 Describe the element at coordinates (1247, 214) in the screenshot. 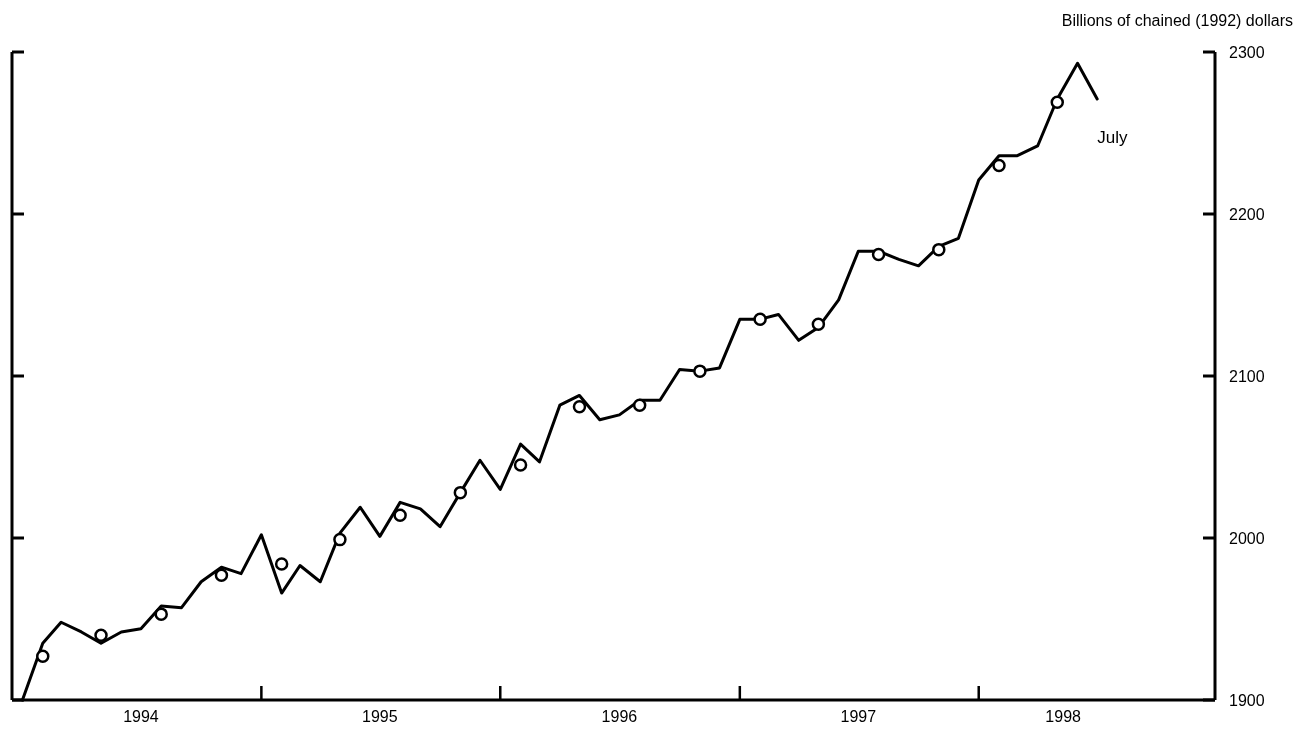

I see `y-tick-label: 2200` at that location.